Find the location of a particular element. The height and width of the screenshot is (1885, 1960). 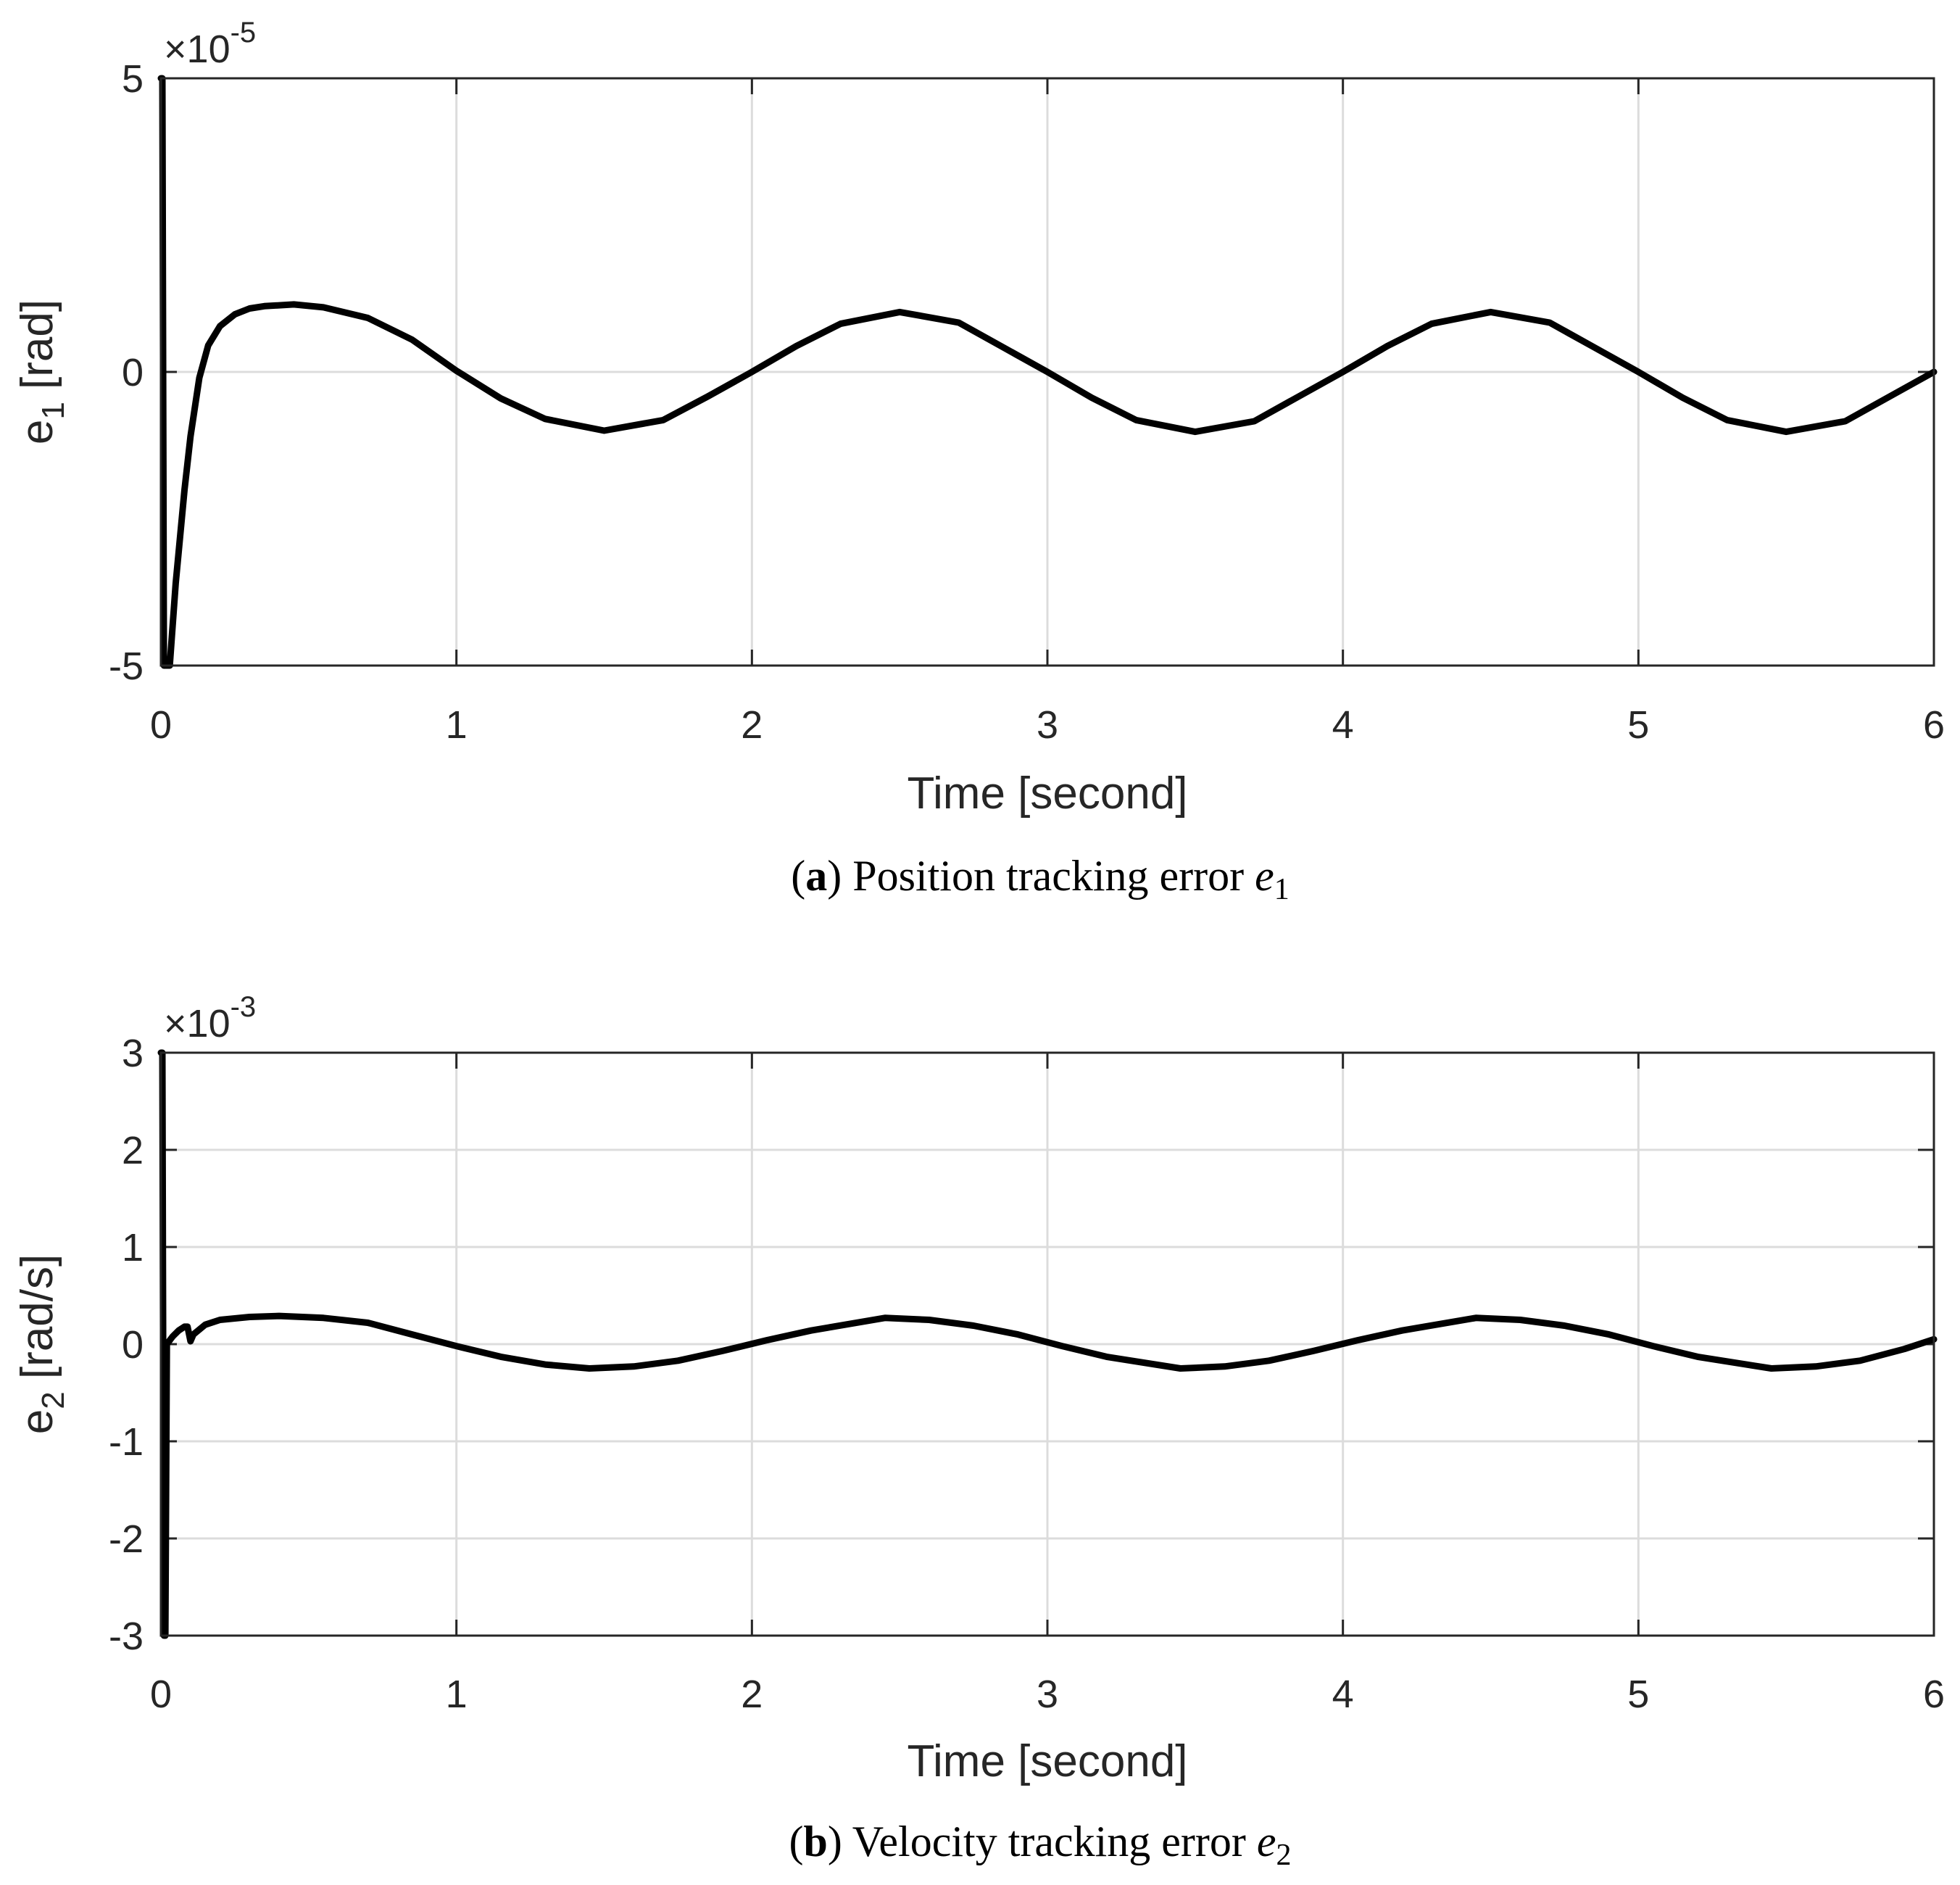

panel-b-x-tick-label: 2 is located at coordinates (752, 1695).